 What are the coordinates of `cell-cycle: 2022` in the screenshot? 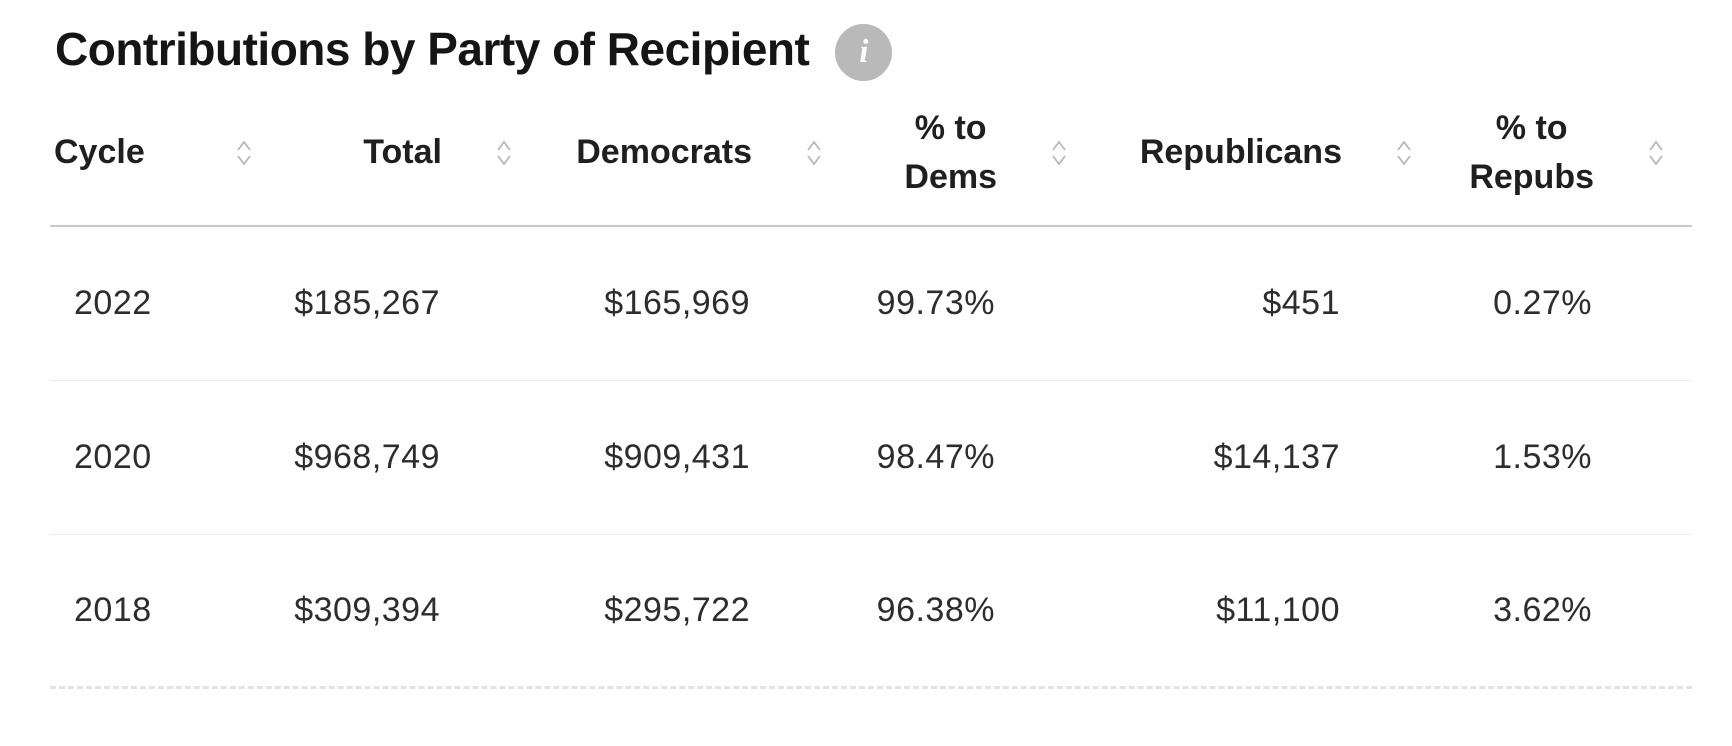 It's located at (113, 303).